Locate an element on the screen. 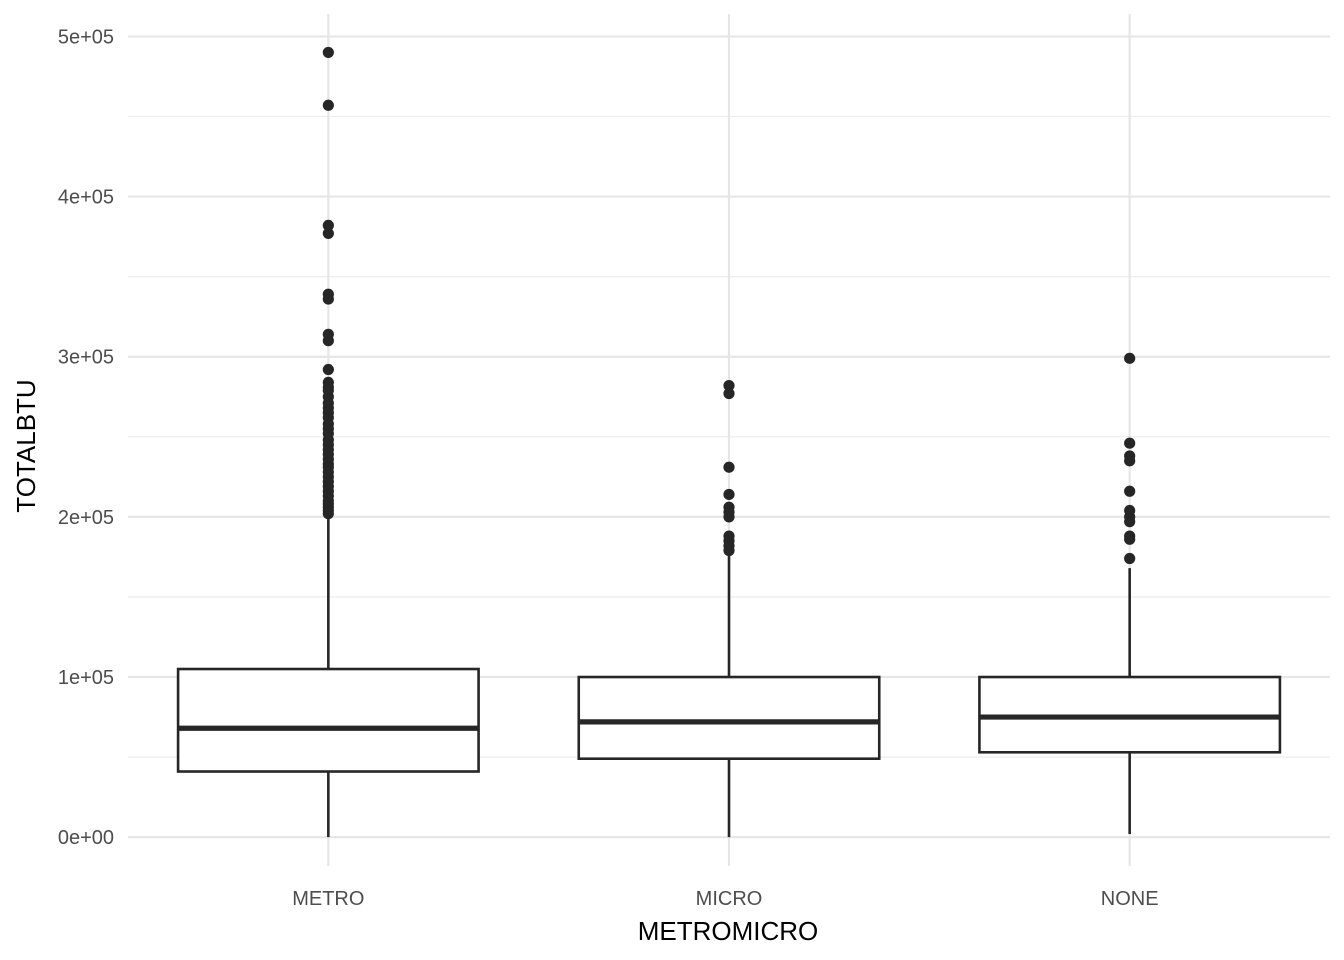  box-micro is located at coordinates (729, 608).